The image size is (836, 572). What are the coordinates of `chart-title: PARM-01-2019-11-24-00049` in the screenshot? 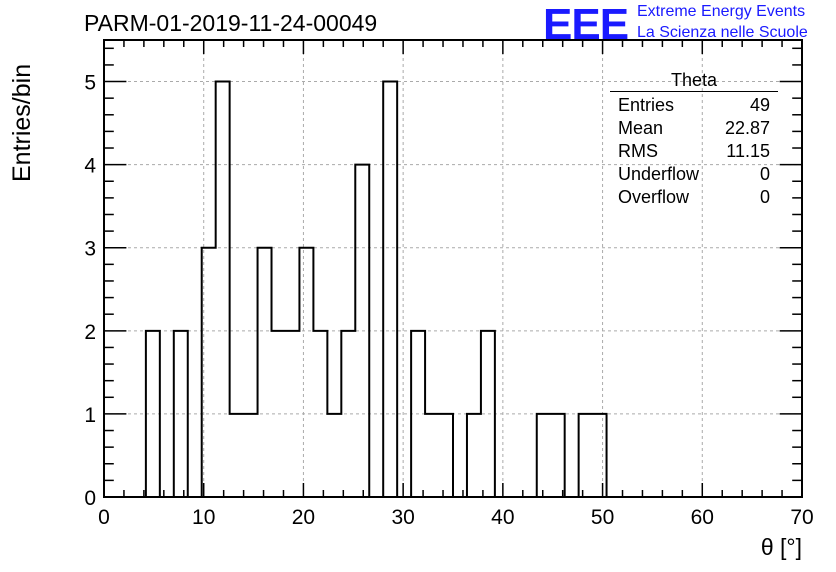 It's located at (231, 23).